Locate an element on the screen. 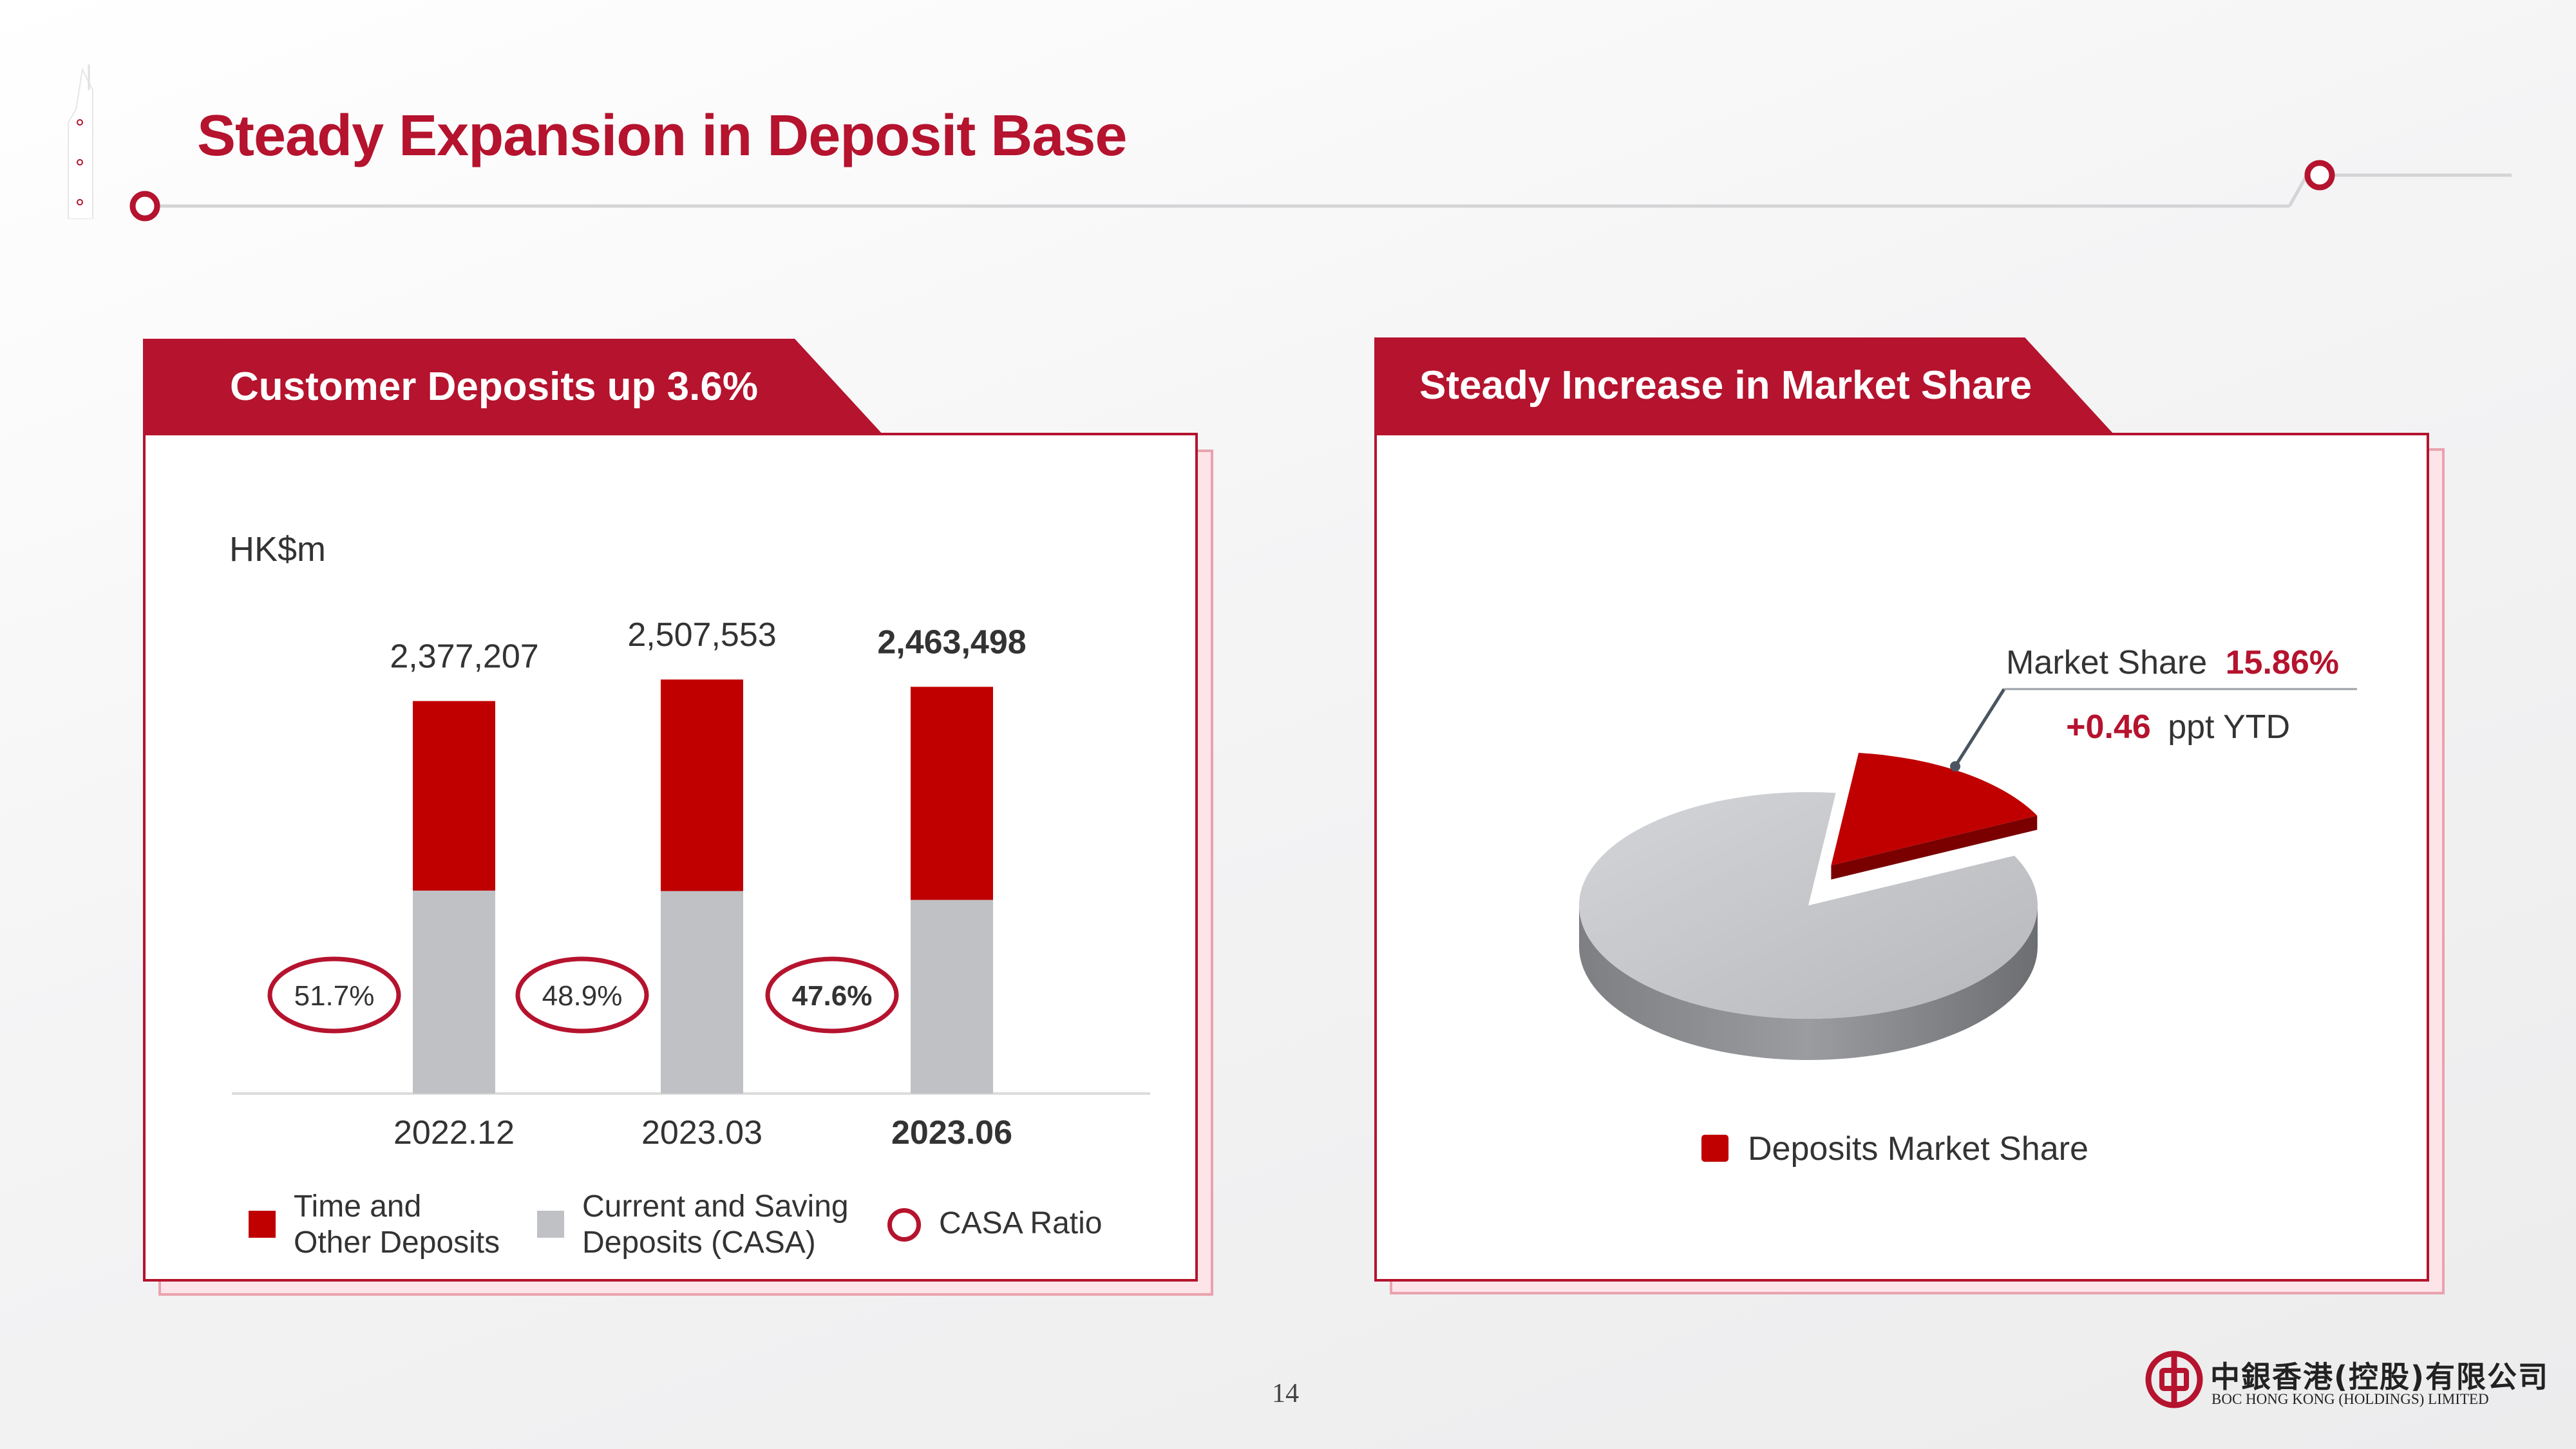 This screenshot has width=2576, height=1449. casa-ratio-label: 47.6% is located at coordinates (833, 996).